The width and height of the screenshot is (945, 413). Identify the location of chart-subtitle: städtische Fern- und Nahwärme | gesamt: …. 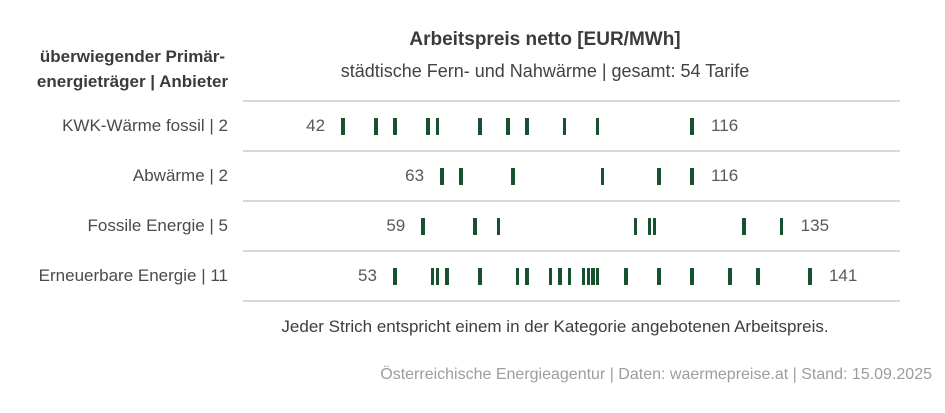
(545, 71).